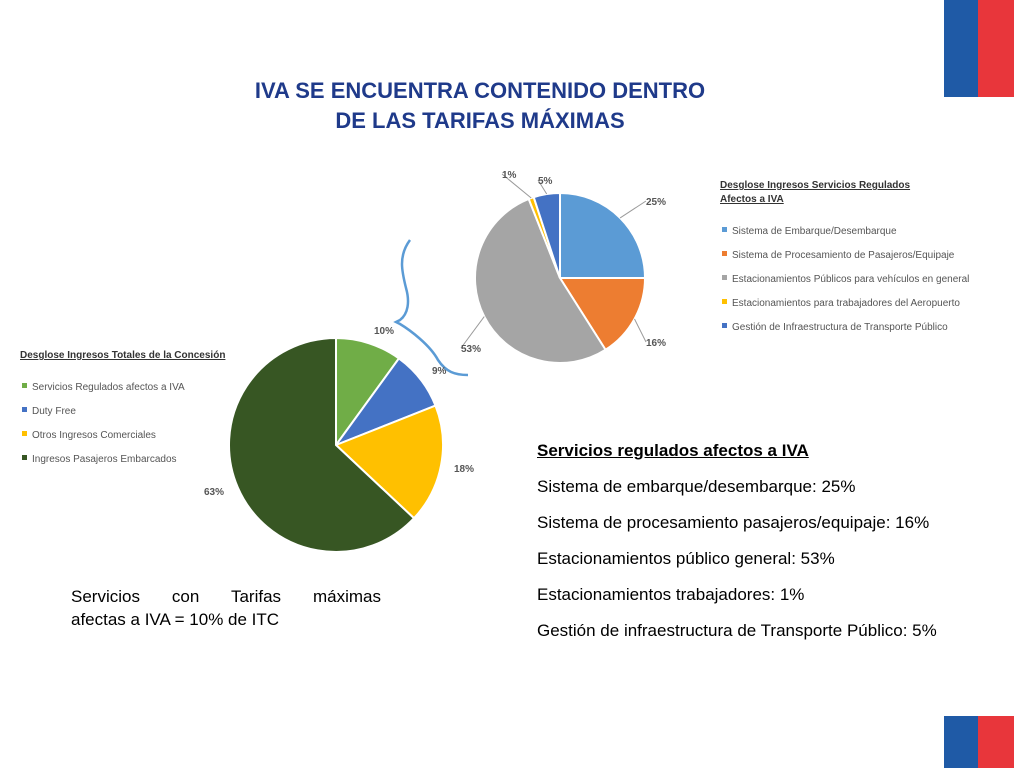  What do you see at coordinates (108, 387) in the screenshot?
I see `legend-item: Servicios Regulados afectos a IVA` at bounding box center [108, 387].